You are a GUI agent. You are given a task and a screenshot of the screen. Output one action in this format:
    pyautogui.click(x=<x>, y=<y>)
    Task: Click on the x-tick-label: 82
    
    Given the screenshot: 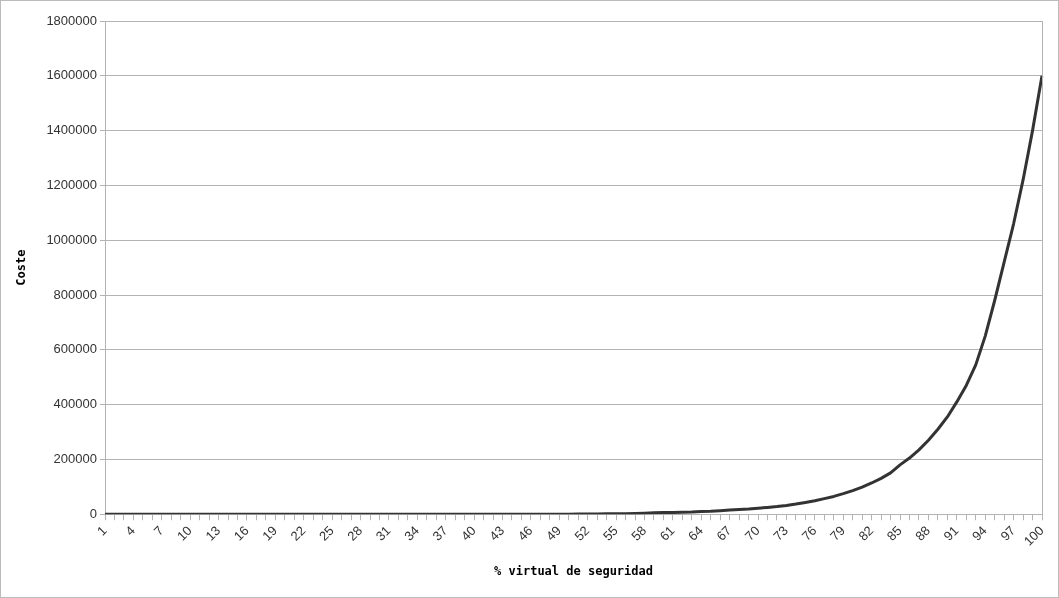 What is the action you would take?
    pyautogui.click(x=866, y=533)
    